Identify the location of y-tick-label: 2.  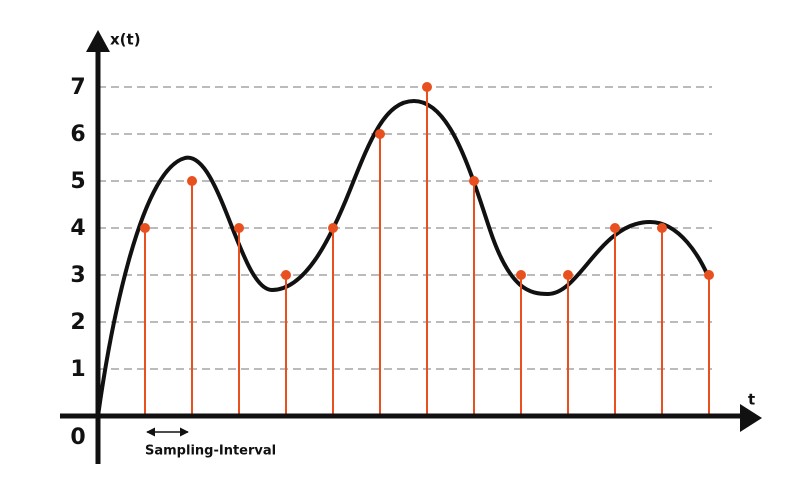
(77, 322).